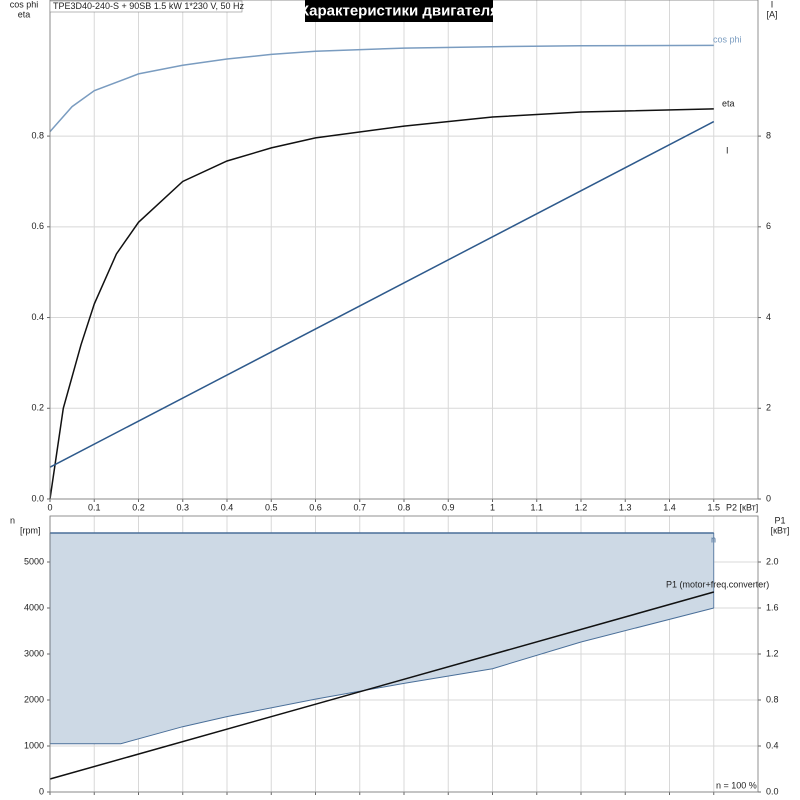  Describe the element at coordinates (669, 507) in the screenshot. I see `x-tick-label: 1.4` at that location.